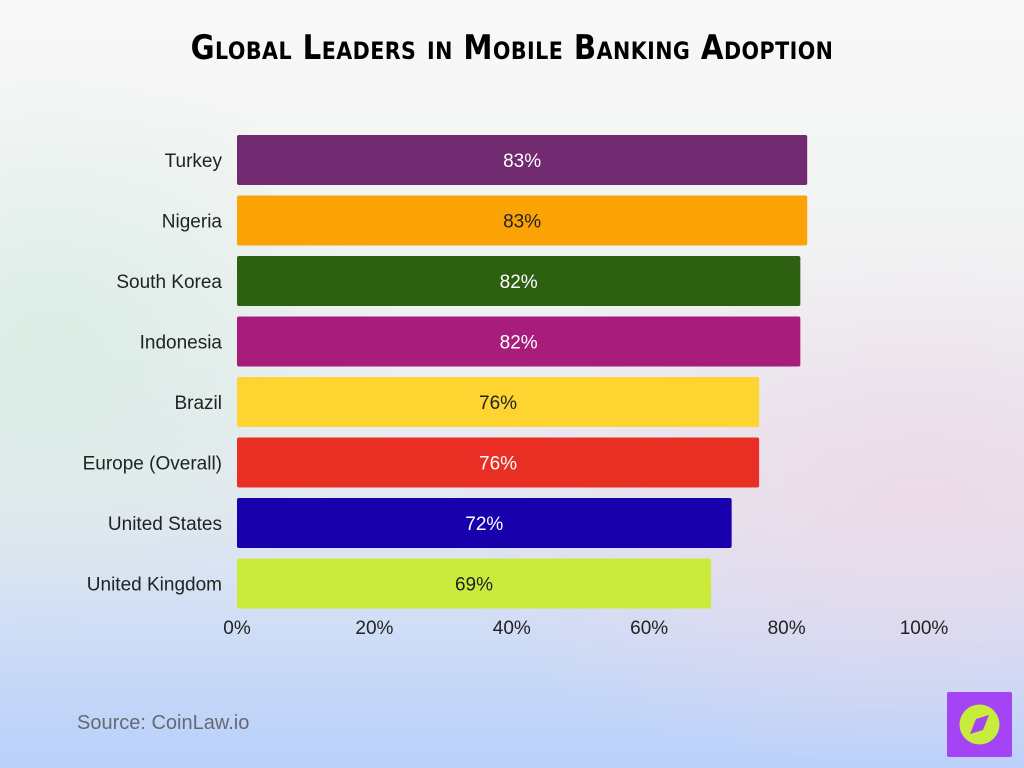 Image resolution: width=1024 pixels, height=768 pixels. Describe the element at coordinates (192, 222) in the screenshot. I see `category-label: Nigeria` at that location.